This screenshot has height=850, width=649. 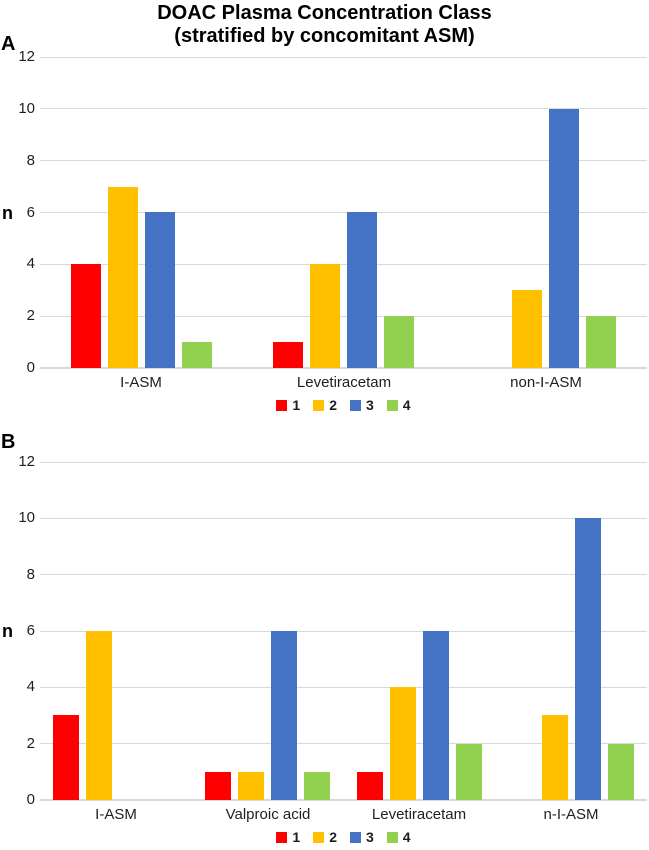 What do you see at coordinates (571, 814) in the screenshot?
I see `category-label: n-I-ASM` at bounding box center [571, 814].